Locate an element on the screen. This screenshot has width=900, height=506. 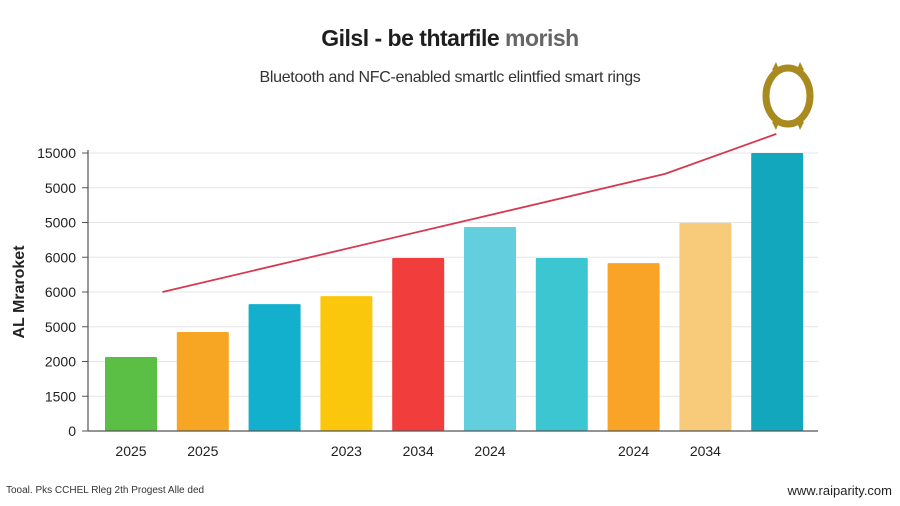
title-light-part: morish is located at coordinates (539, 38).